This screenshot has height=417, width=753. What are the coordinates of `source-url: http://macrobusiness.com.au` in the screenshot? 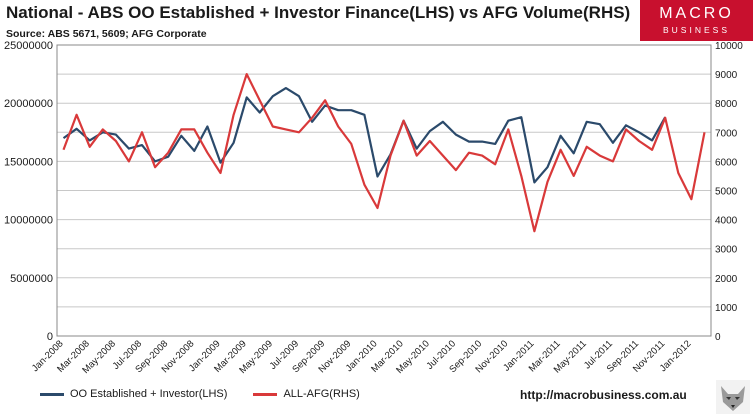 It's located at (603, 395).